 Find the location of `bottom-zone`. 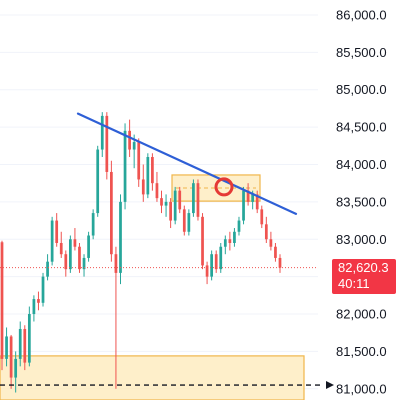

bottom-zone is located at coordinates (152, 377).